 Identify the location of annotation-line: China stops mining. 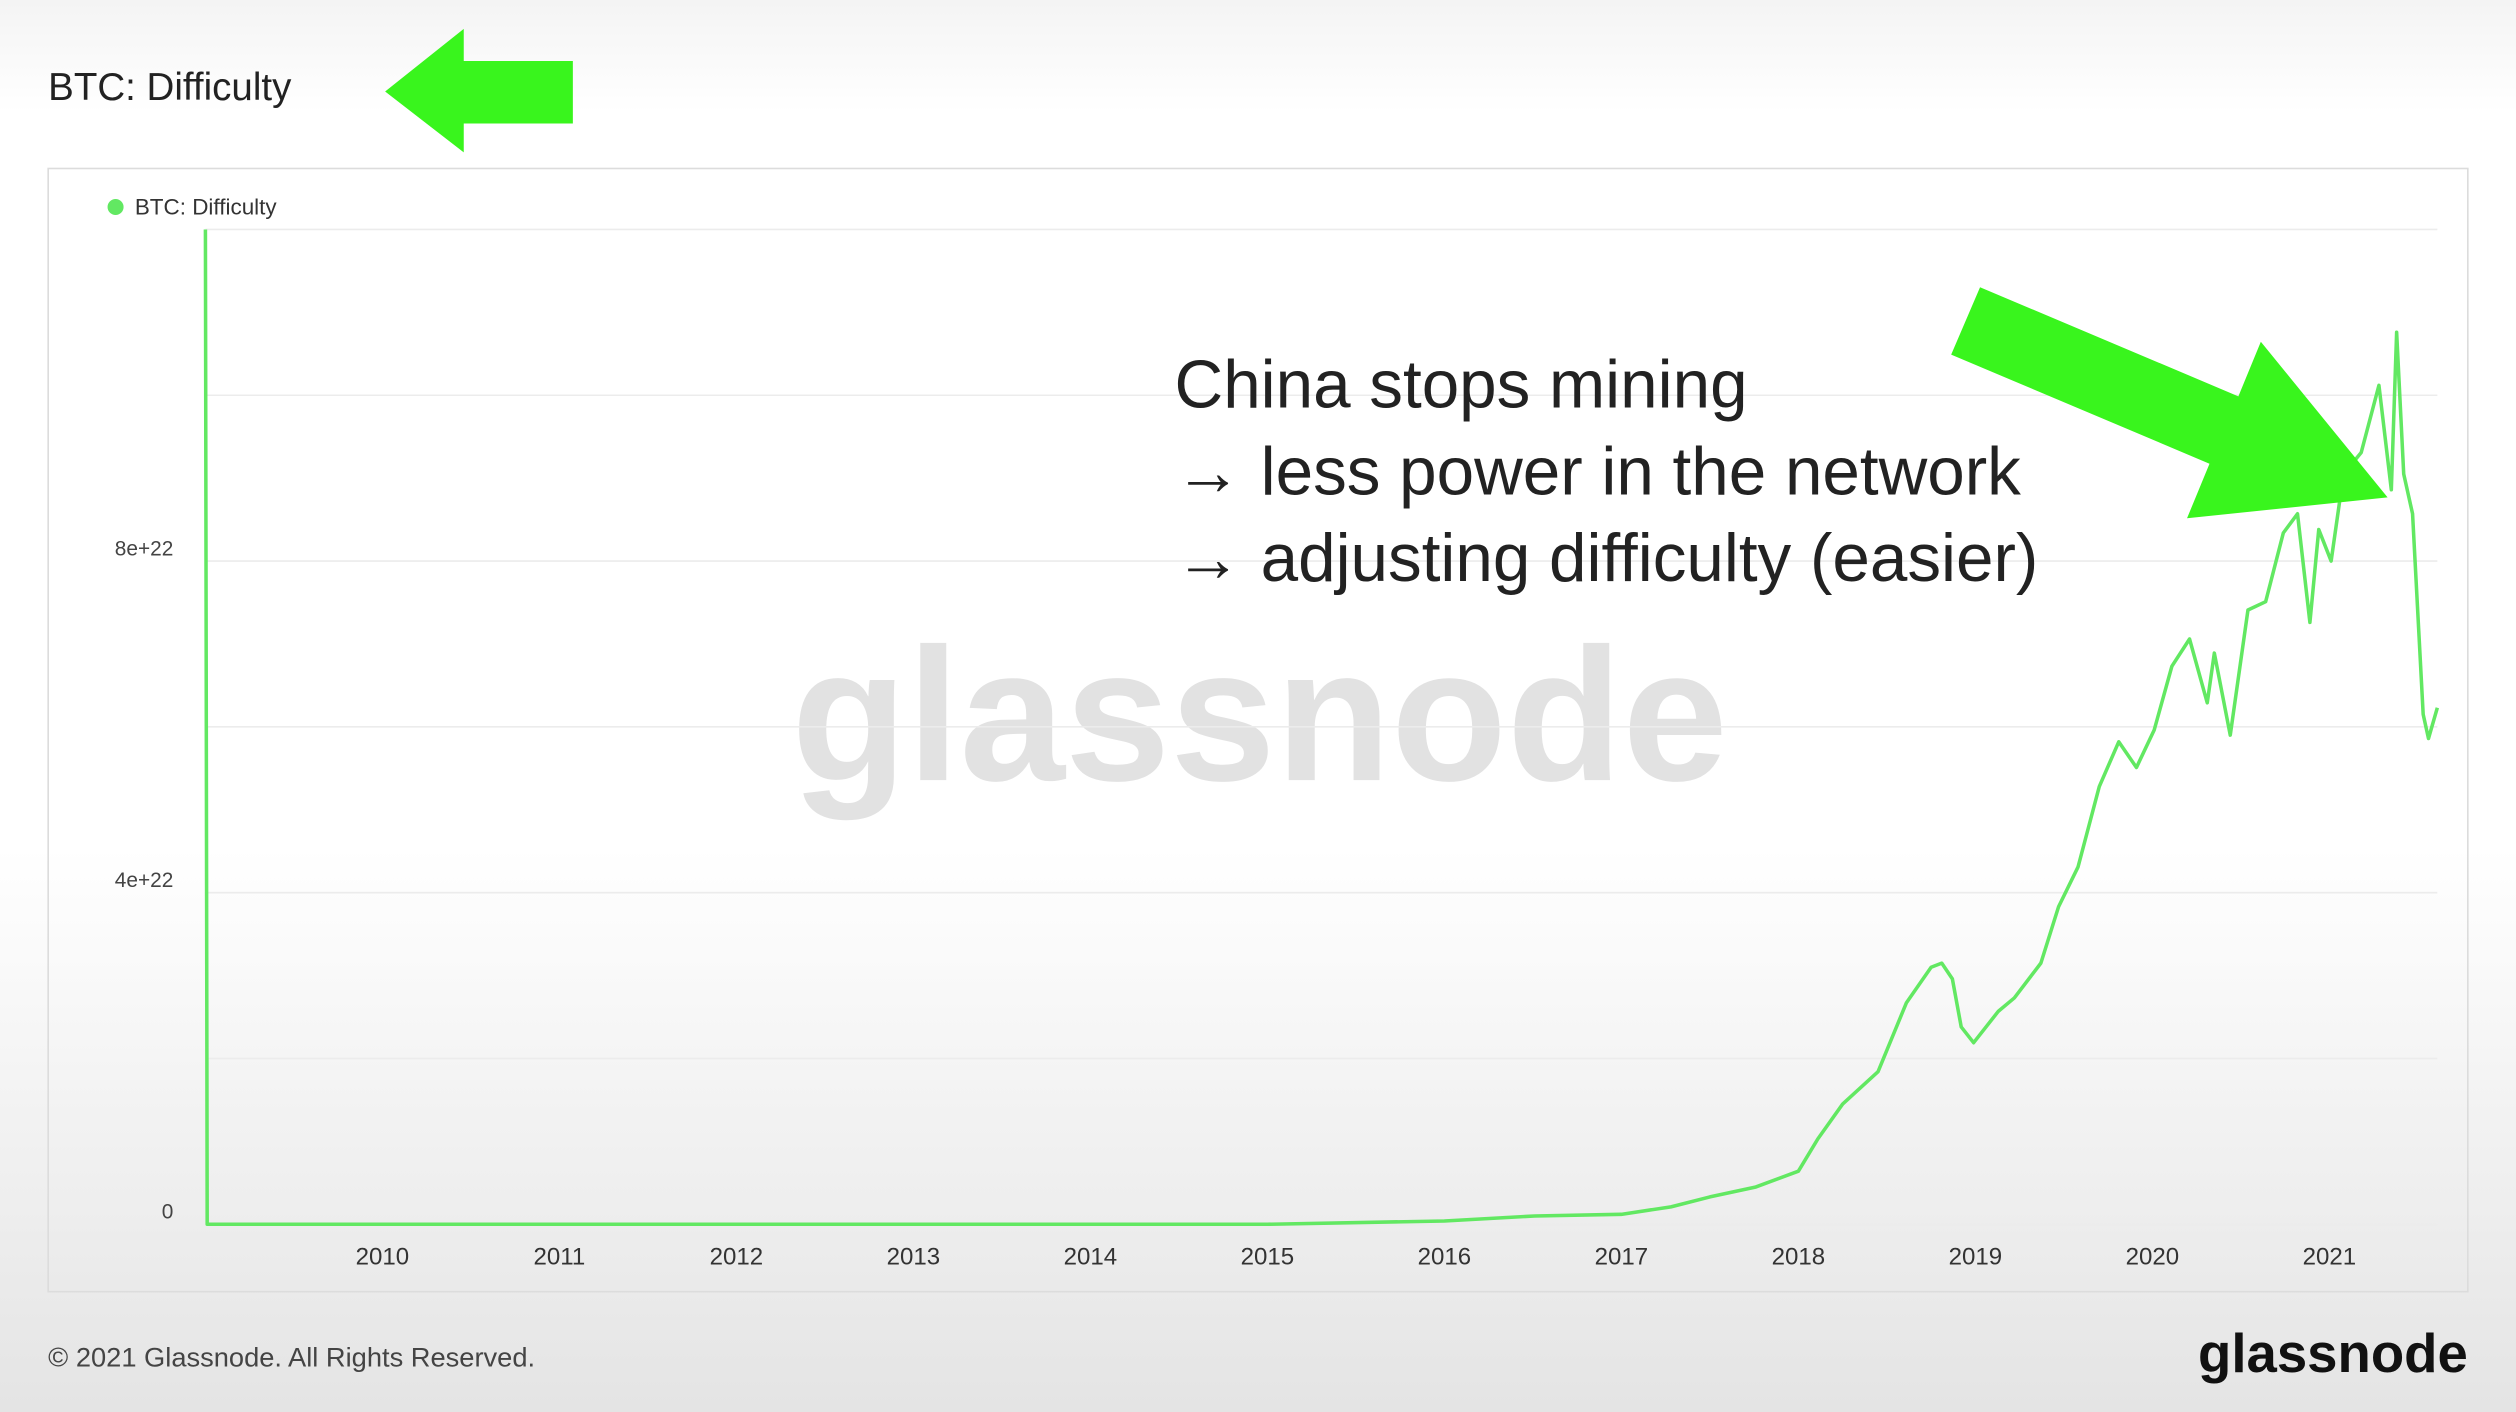
(1461, 385).